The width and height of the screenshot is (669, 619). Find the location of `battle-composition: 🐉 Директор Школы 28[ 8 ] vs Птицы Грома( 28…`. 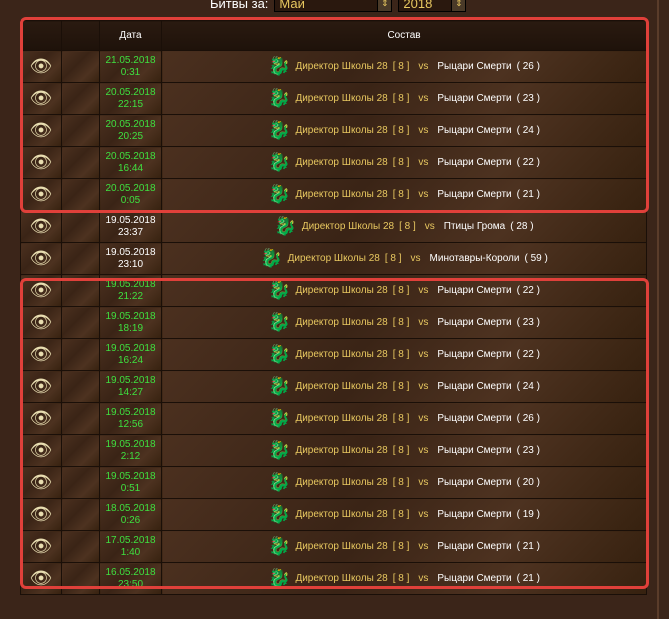

battle-composition: 🐉 Директор Школы 28[ 8 ] vs Птицы Грома( 28… is located at coordinates (404, 226).